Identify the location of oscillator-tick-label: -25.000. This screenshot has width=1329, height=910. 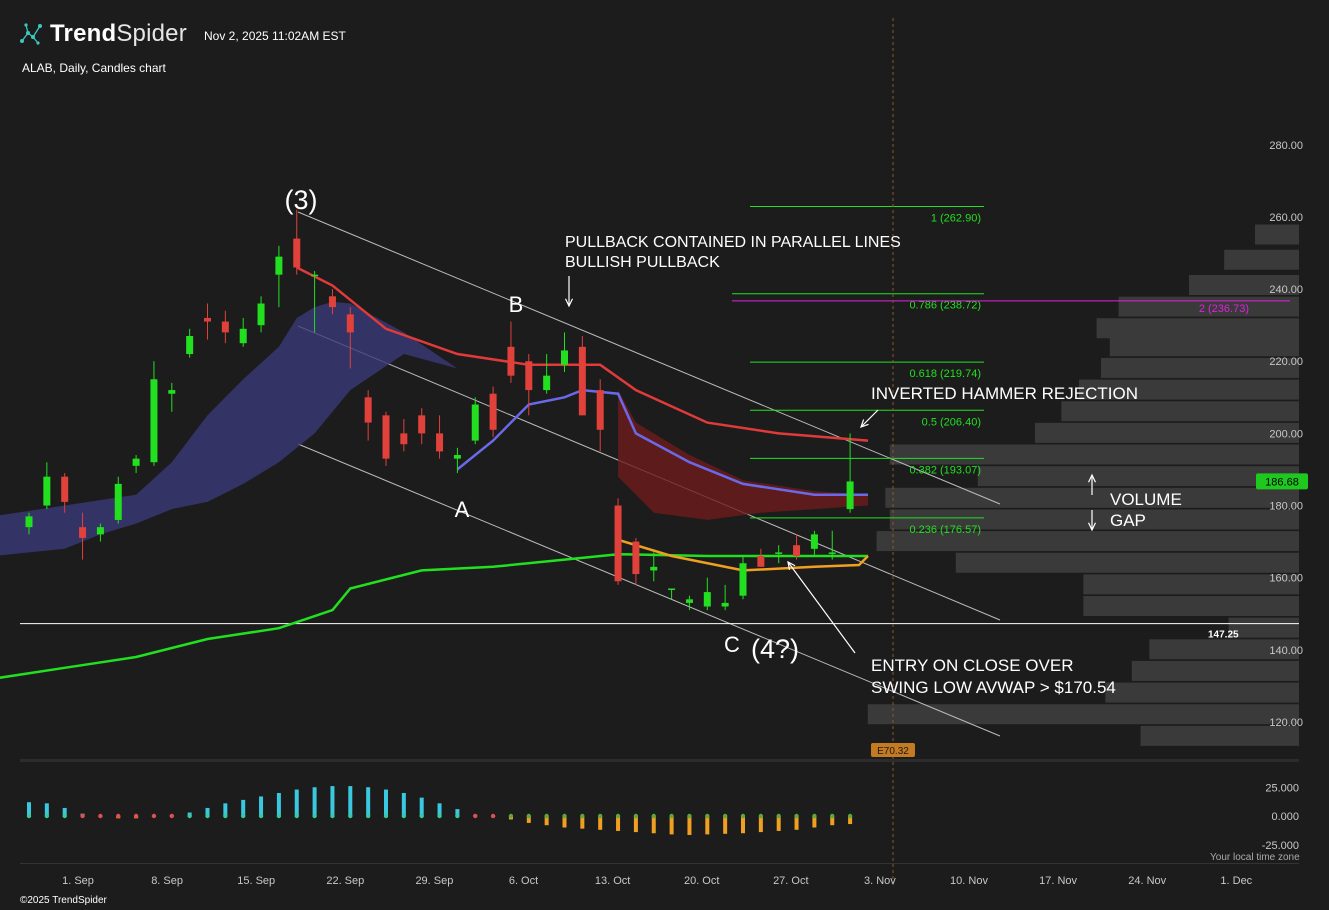
(1280, 846).